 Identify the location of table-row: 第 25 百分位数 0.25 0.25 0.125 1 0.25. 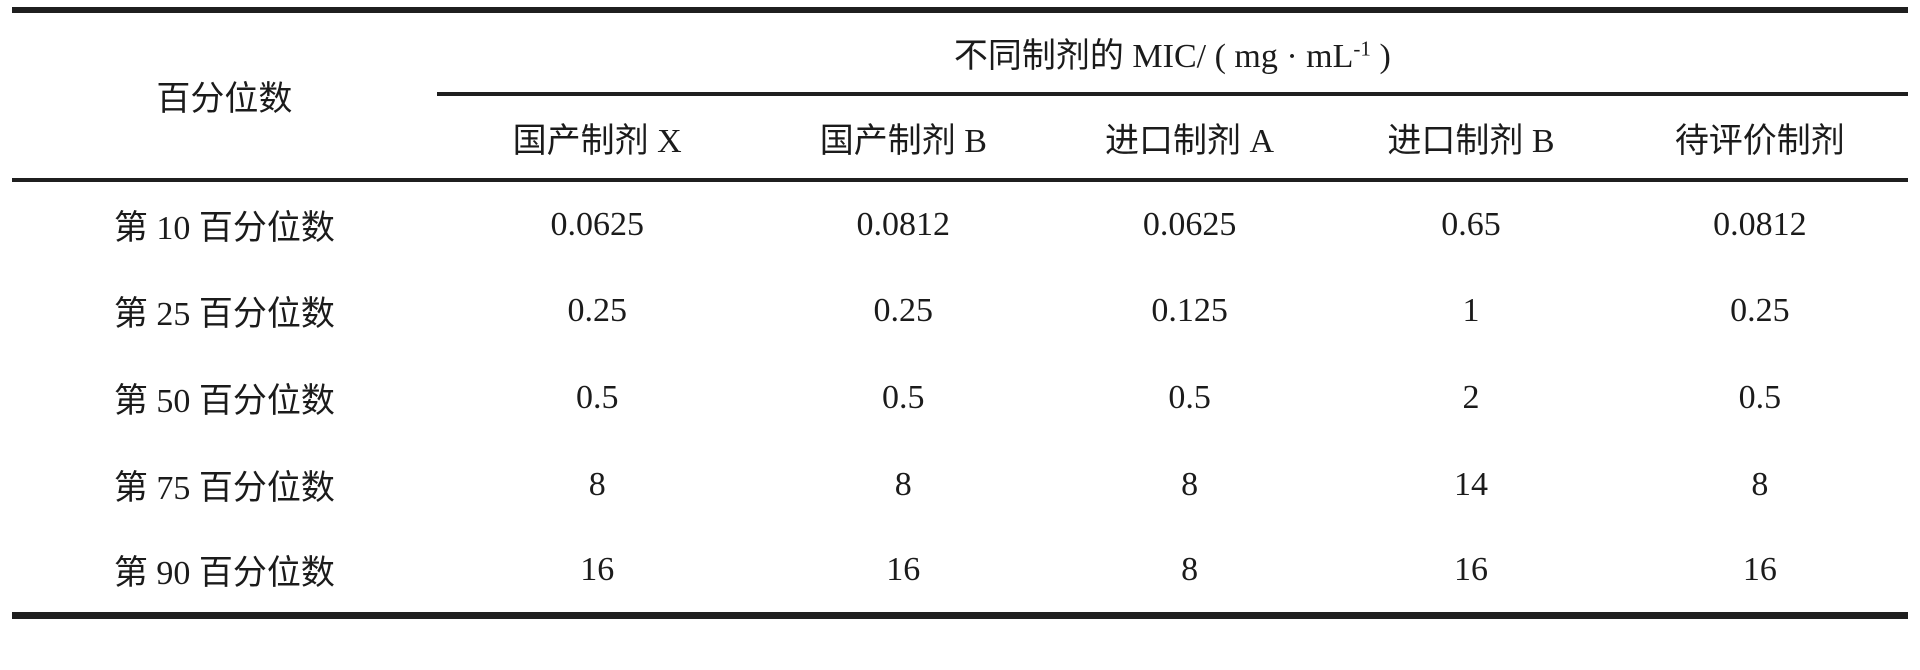
(960, 310).